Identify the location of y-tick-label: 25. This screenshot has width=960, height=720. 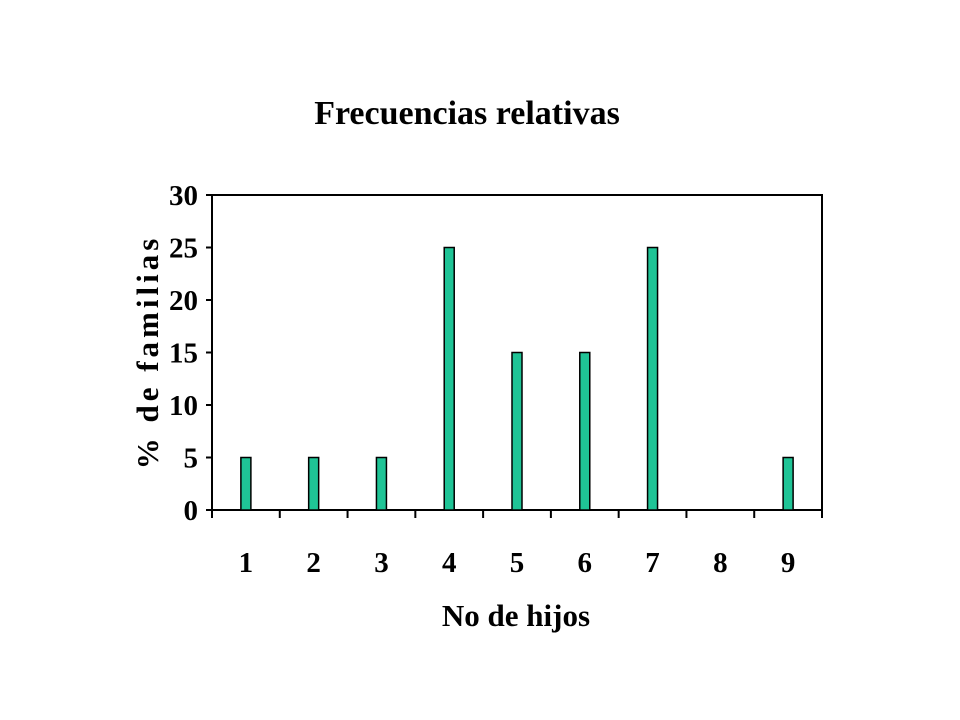
(183, 249).